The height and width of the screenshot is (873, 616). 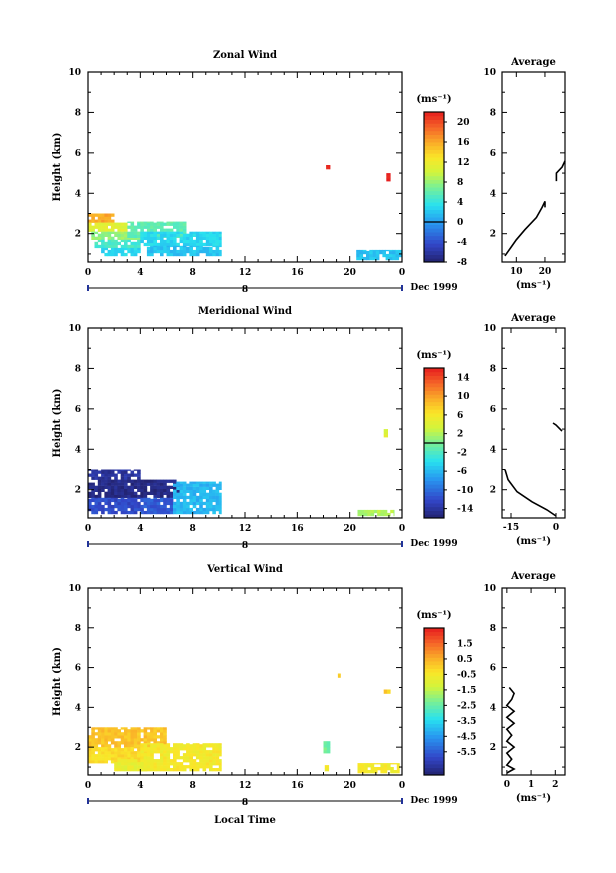 What do you see at coordinates (245, 311) in the screenshot?
I see `panel-title: Meridional Wind` at bounding box center [245, 311].